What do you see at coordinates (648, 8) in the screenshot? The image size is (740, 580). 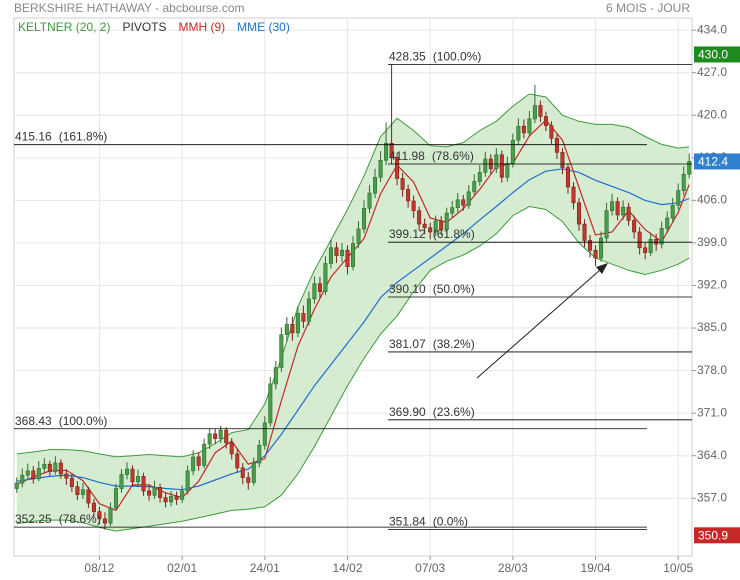 I see `chart-subtitle: 6 MOIS - JOUR` at bounding box center [648, 8].